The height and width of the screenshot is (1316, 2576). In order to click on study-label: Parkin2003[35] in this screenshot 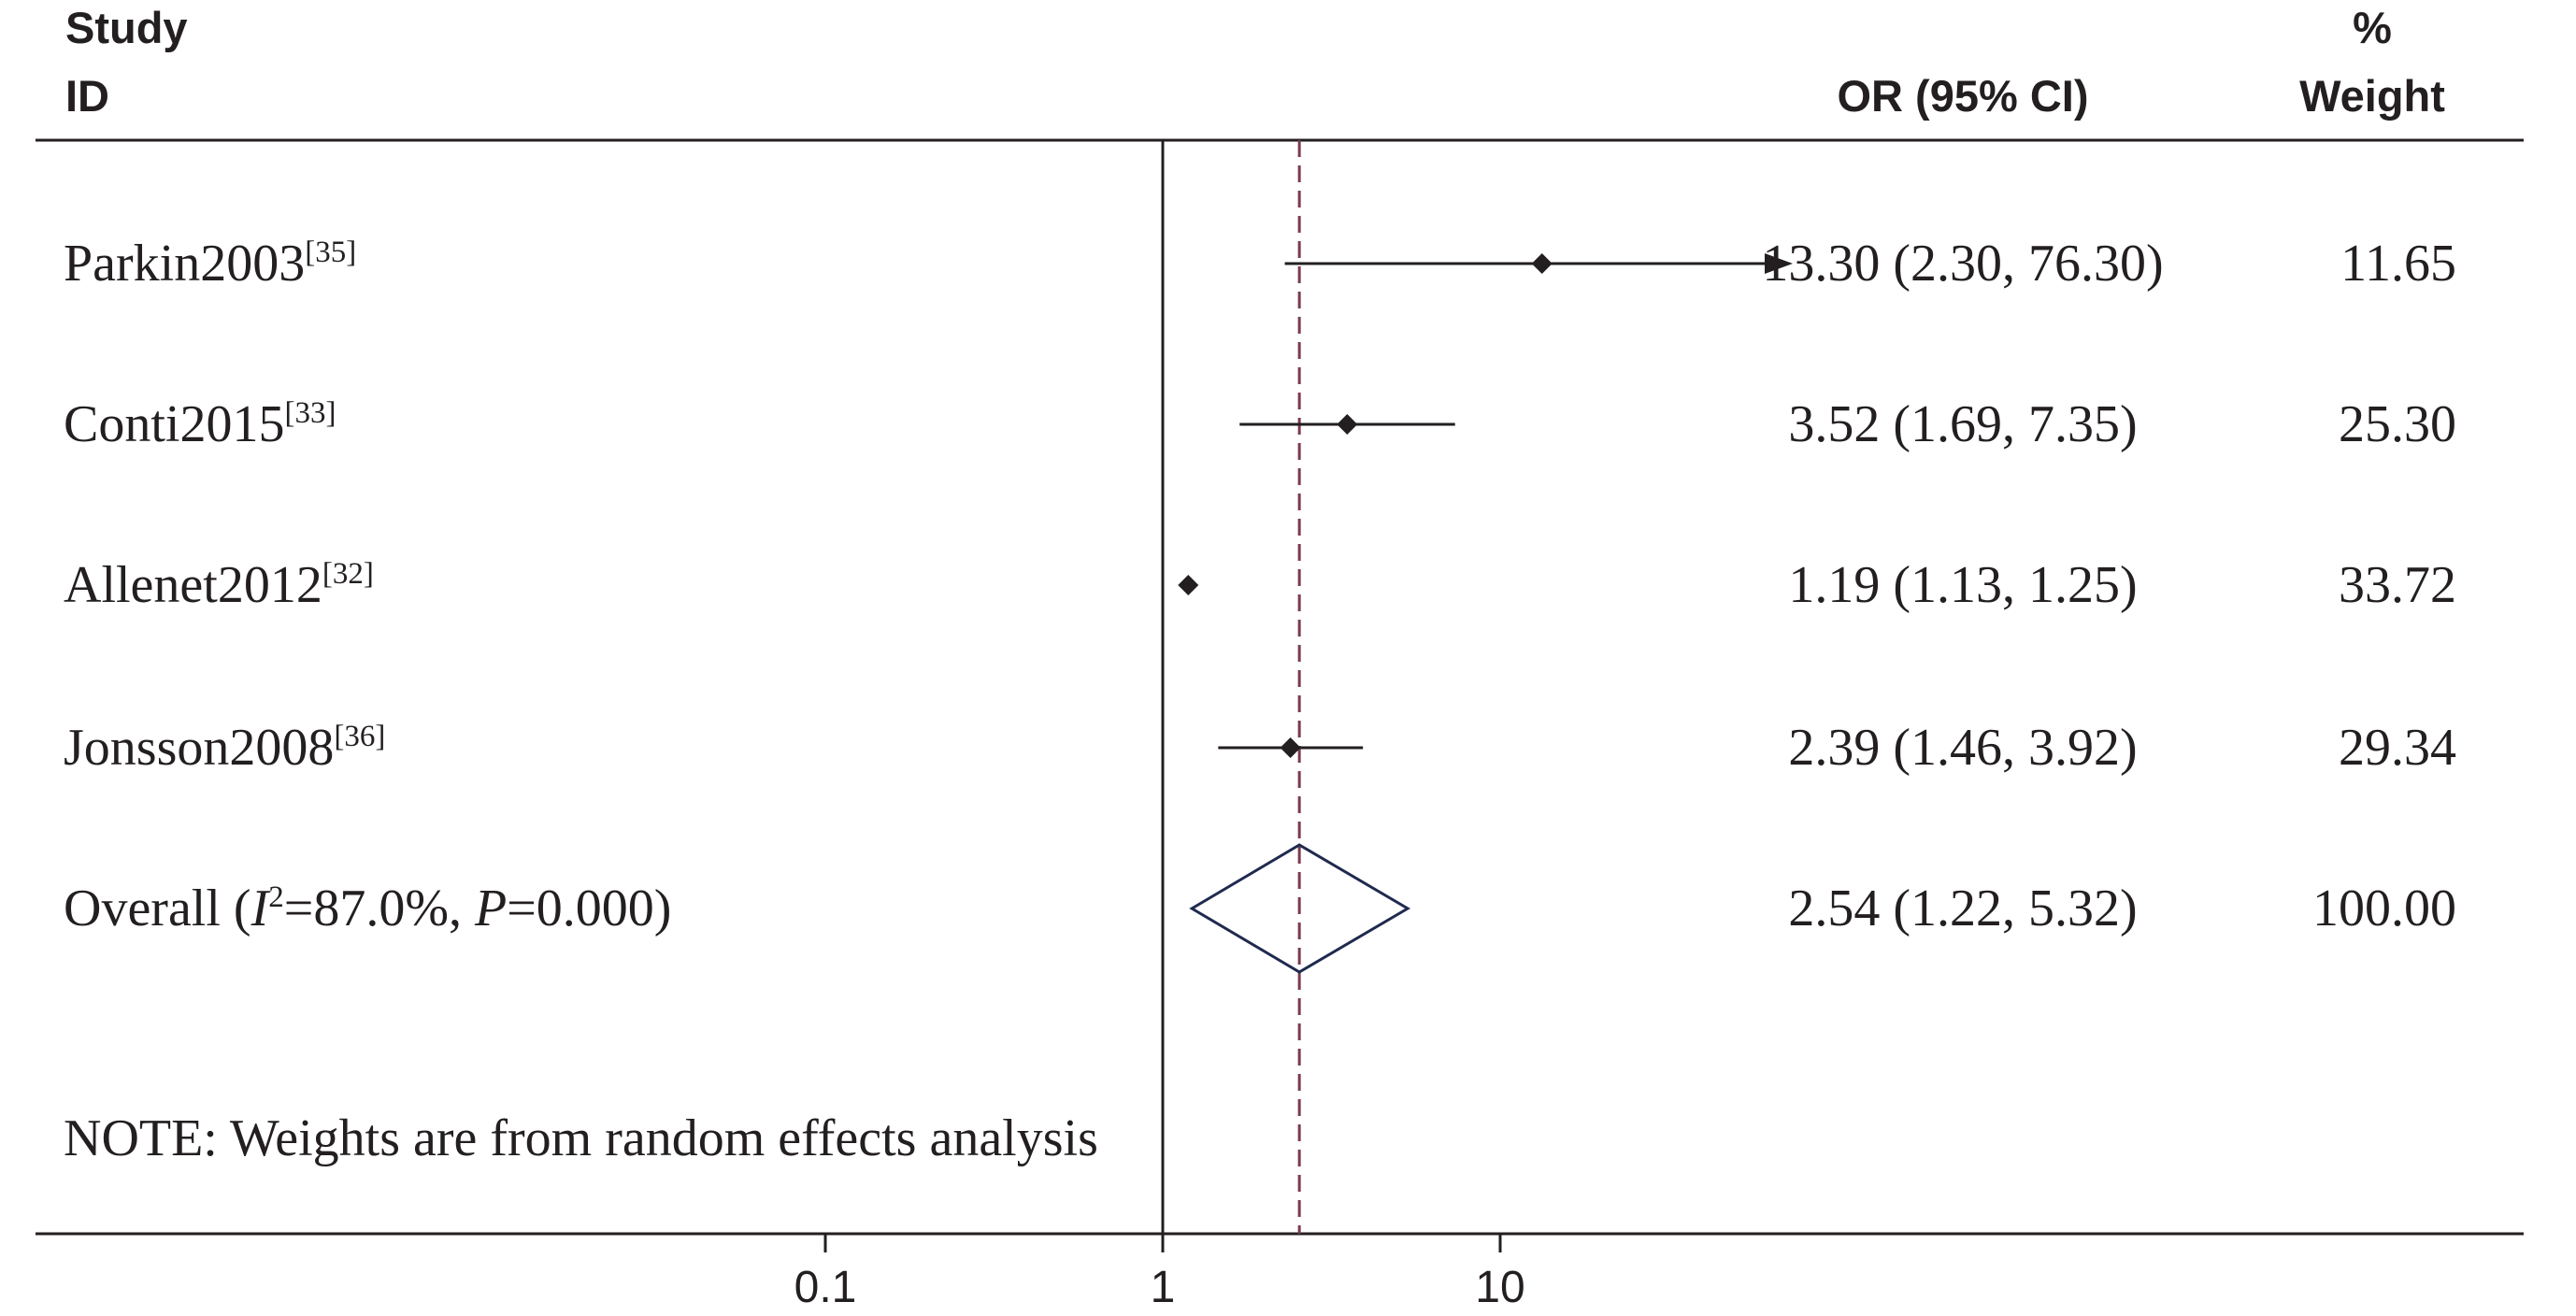, I will do `click(210, 264)`.